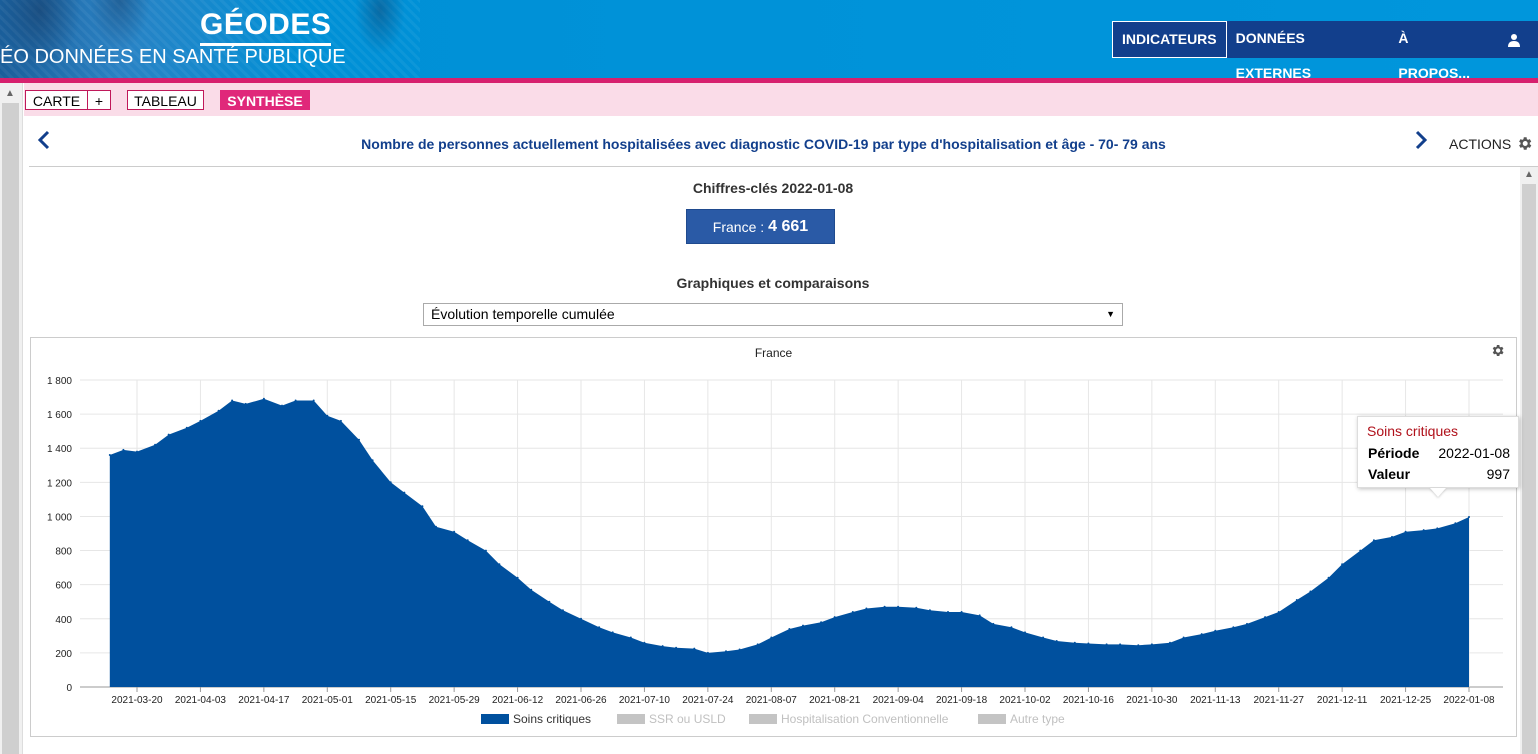  What do you see at coordinates (44, 142) in the screenshot?
I see `previous-indicator-chevron-icon` at bounding box center [44, 142].